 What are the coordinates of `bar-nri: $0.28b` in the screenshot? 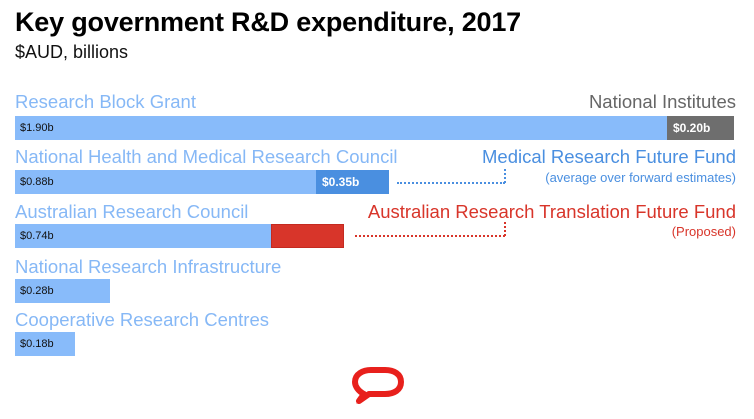 It's located at (62, 291).